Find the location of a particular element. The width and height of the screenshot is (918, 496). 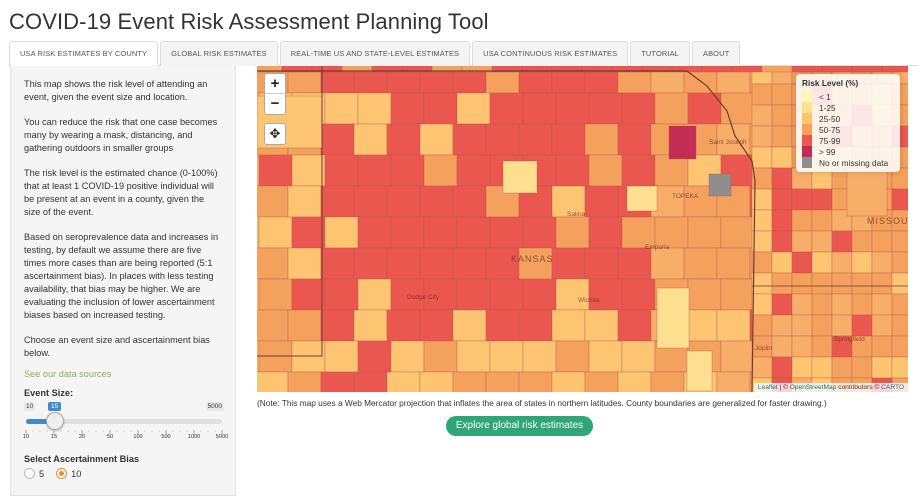

tab-tutorial: TUTORIAL is located at coordinates (660, 53).